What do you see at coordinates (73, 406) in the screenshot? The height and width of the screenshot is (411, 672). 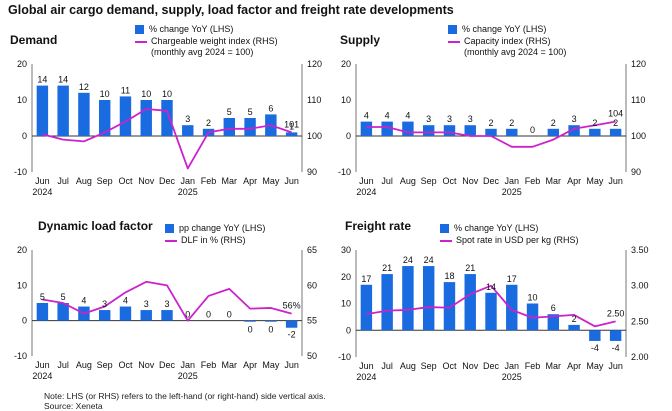 I see `footnote-source: Source: Xeneta` at bounding box center [73, 406].